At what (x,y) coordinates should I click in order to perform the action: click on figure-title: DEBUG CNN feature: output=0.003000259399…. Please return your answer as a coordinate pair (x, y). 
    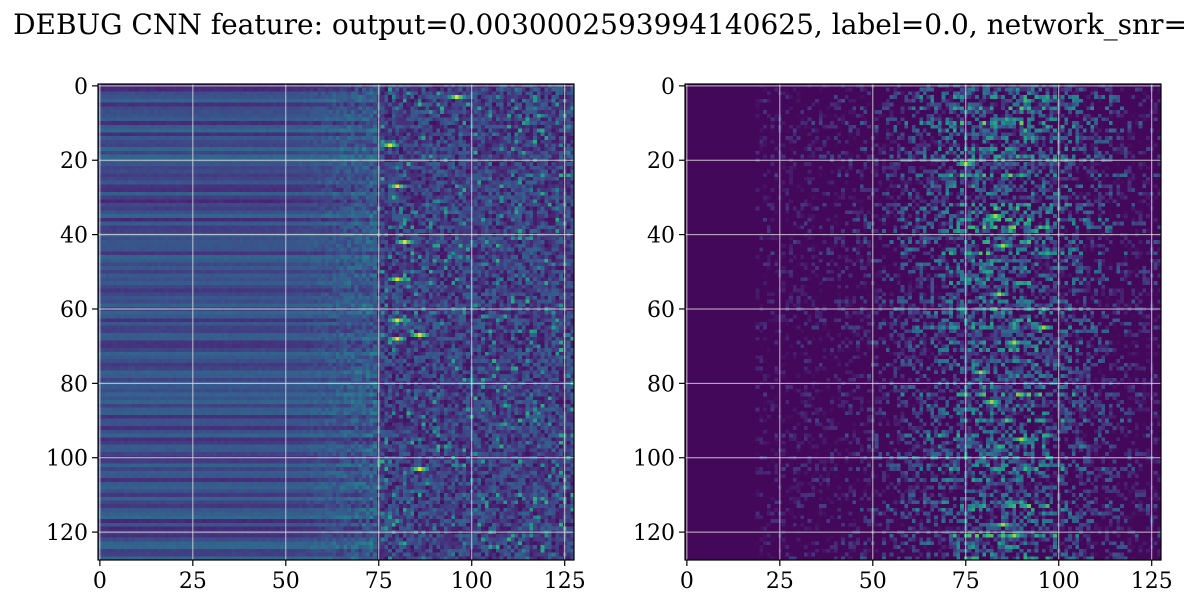
    Looking at the image, I should click on (600, 24).